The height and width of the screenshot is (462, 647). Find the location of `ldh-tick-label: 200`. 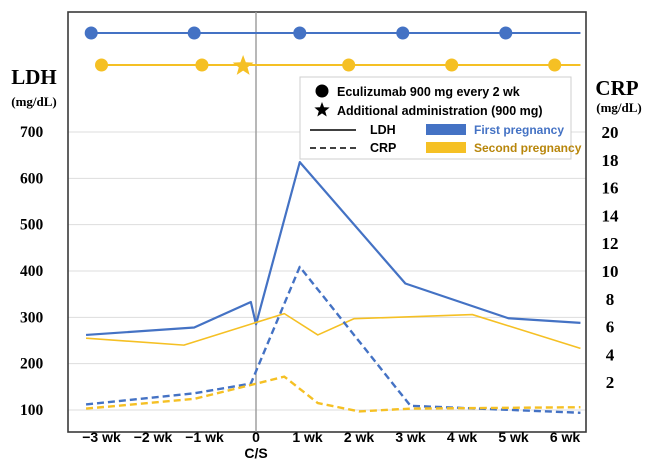

ldh-tick-label: 200 is located at coordinates (32, 364).